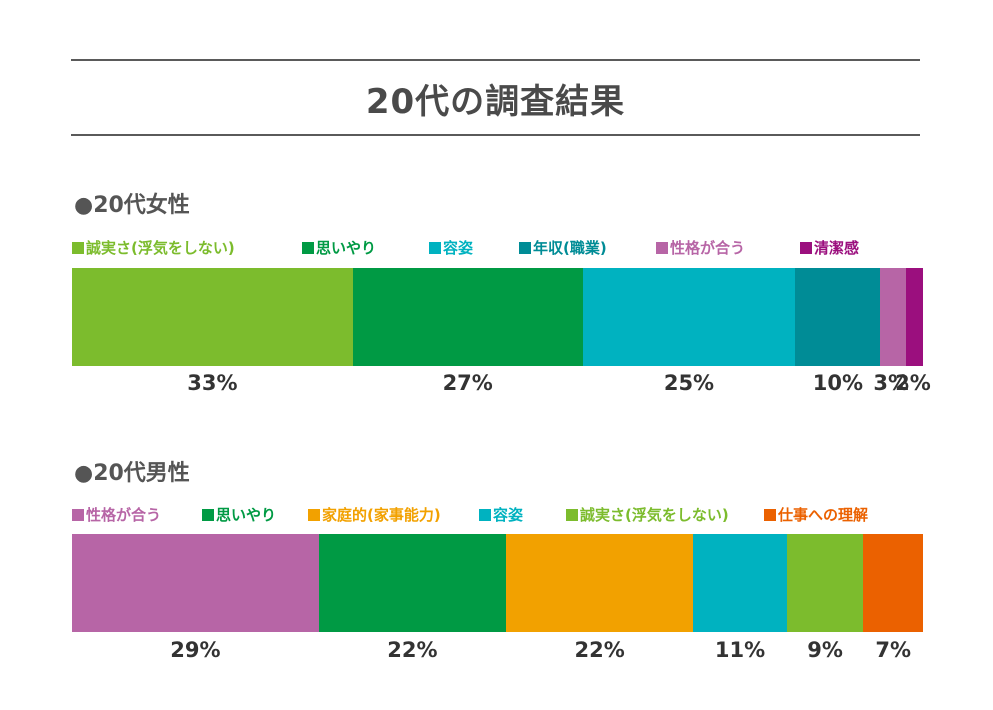 The height and width of the screenshot is (710, 993). I want to click on female-percent-labels: 33% 27% 25% 10% 3% 2%, so click(501, 386).